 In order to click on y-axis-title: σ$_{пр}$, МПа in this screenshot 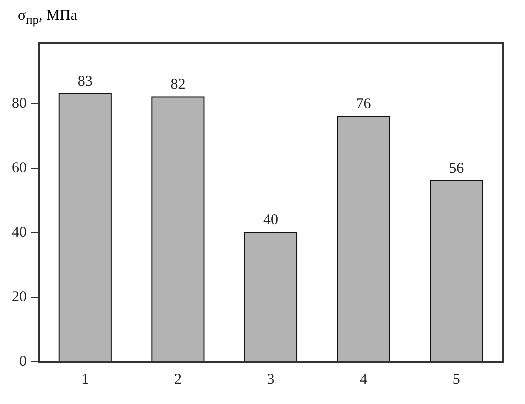, I will do `click(47, 18)`.